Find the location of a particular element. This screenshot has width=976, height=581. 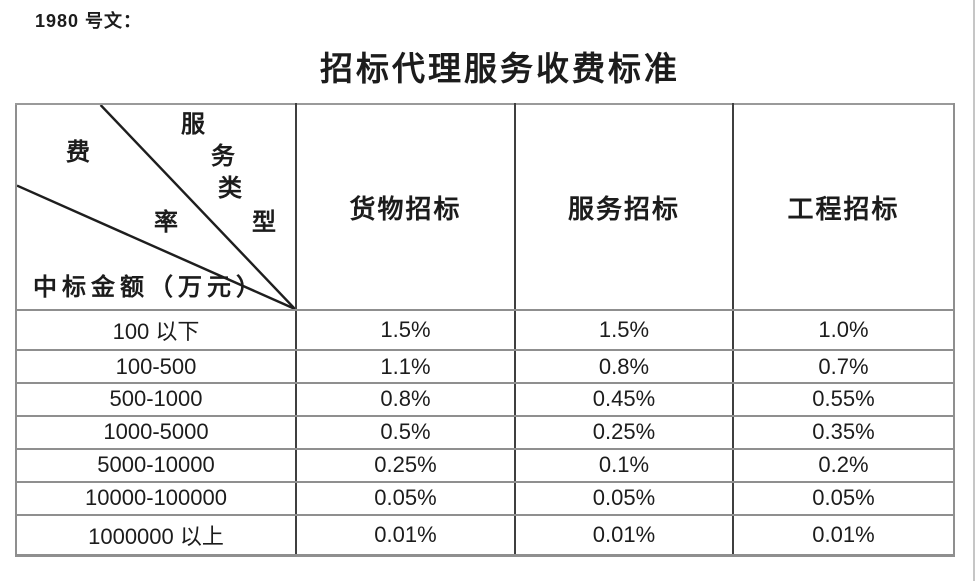

rate-value-cell: 0.2% is located at coordinates (843, 465).